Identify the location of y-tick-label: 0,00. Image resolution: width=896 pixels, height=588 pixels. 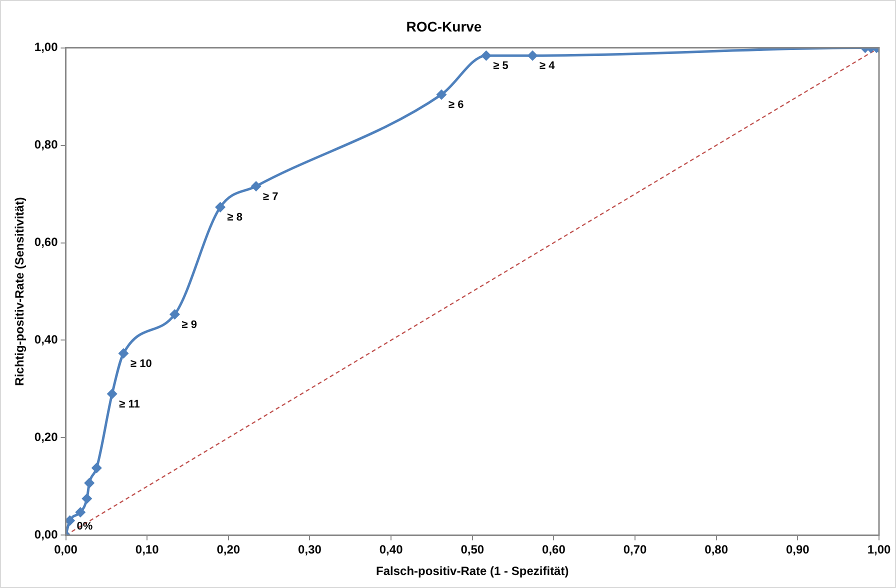
(46, 535).